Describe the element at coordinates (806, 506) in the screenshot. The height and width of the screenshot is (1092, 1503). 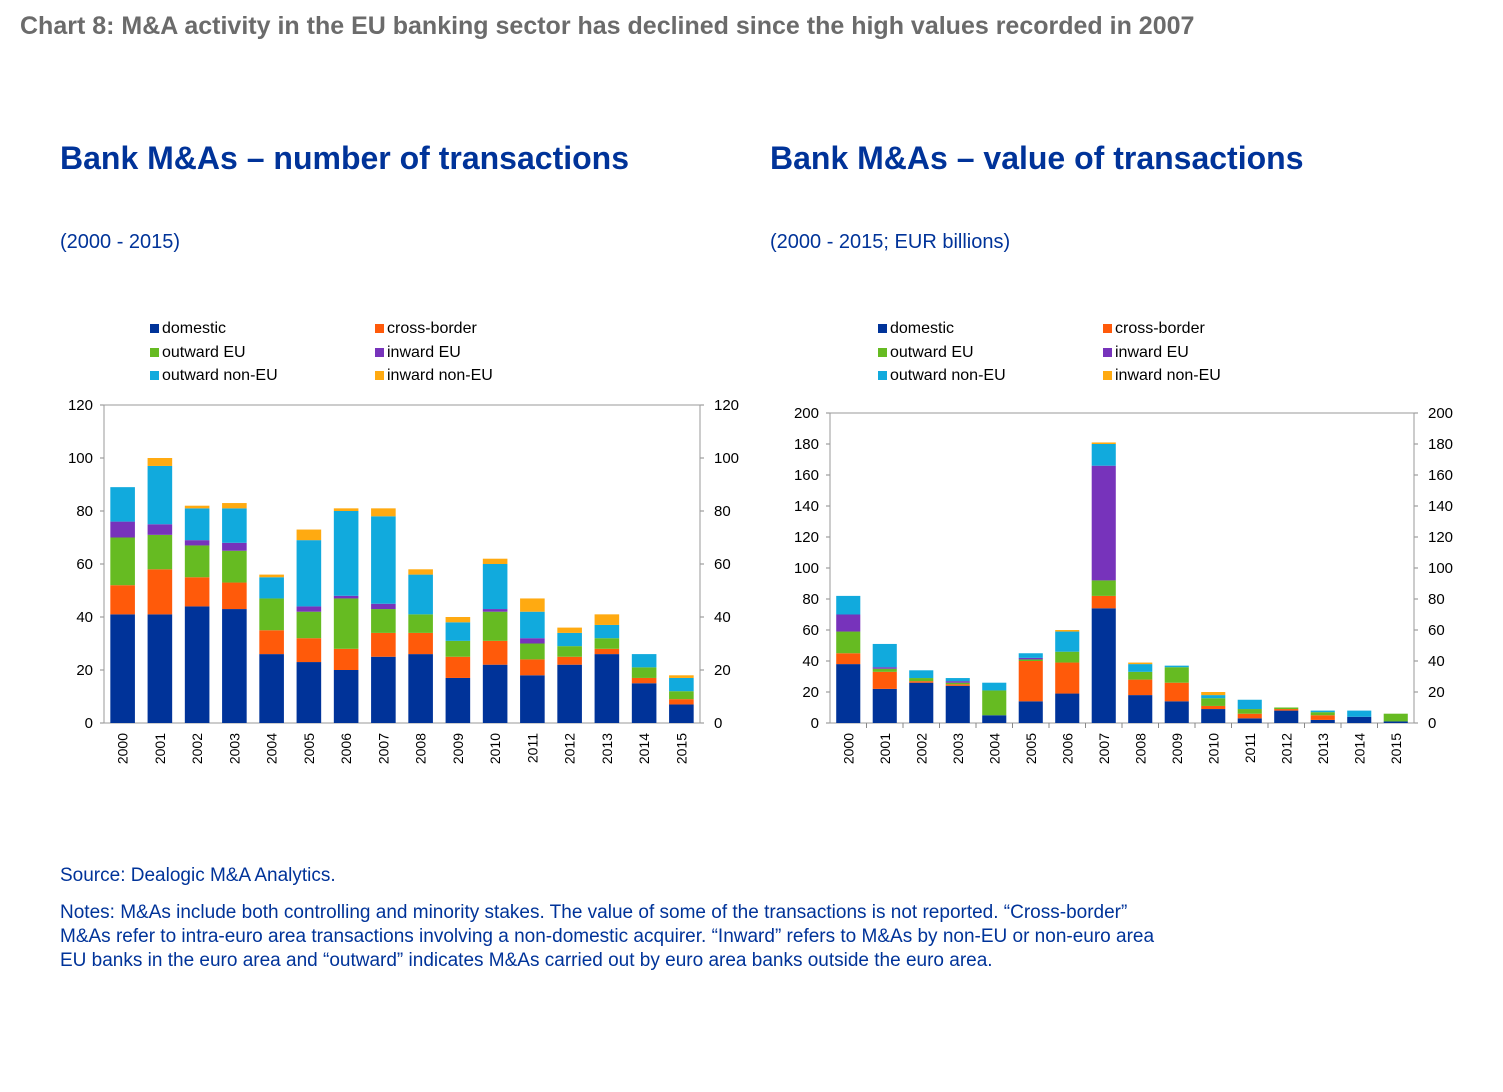
I see `y-tick-label-left: 140` at that location.